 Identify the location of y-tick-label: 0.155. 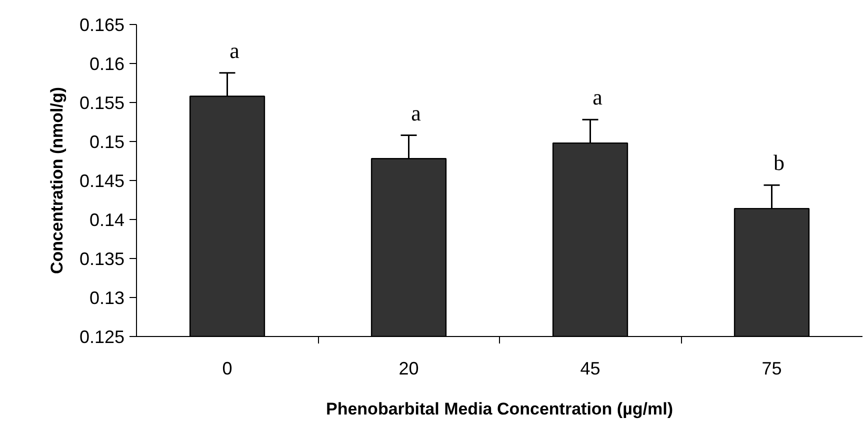
(102, 103).